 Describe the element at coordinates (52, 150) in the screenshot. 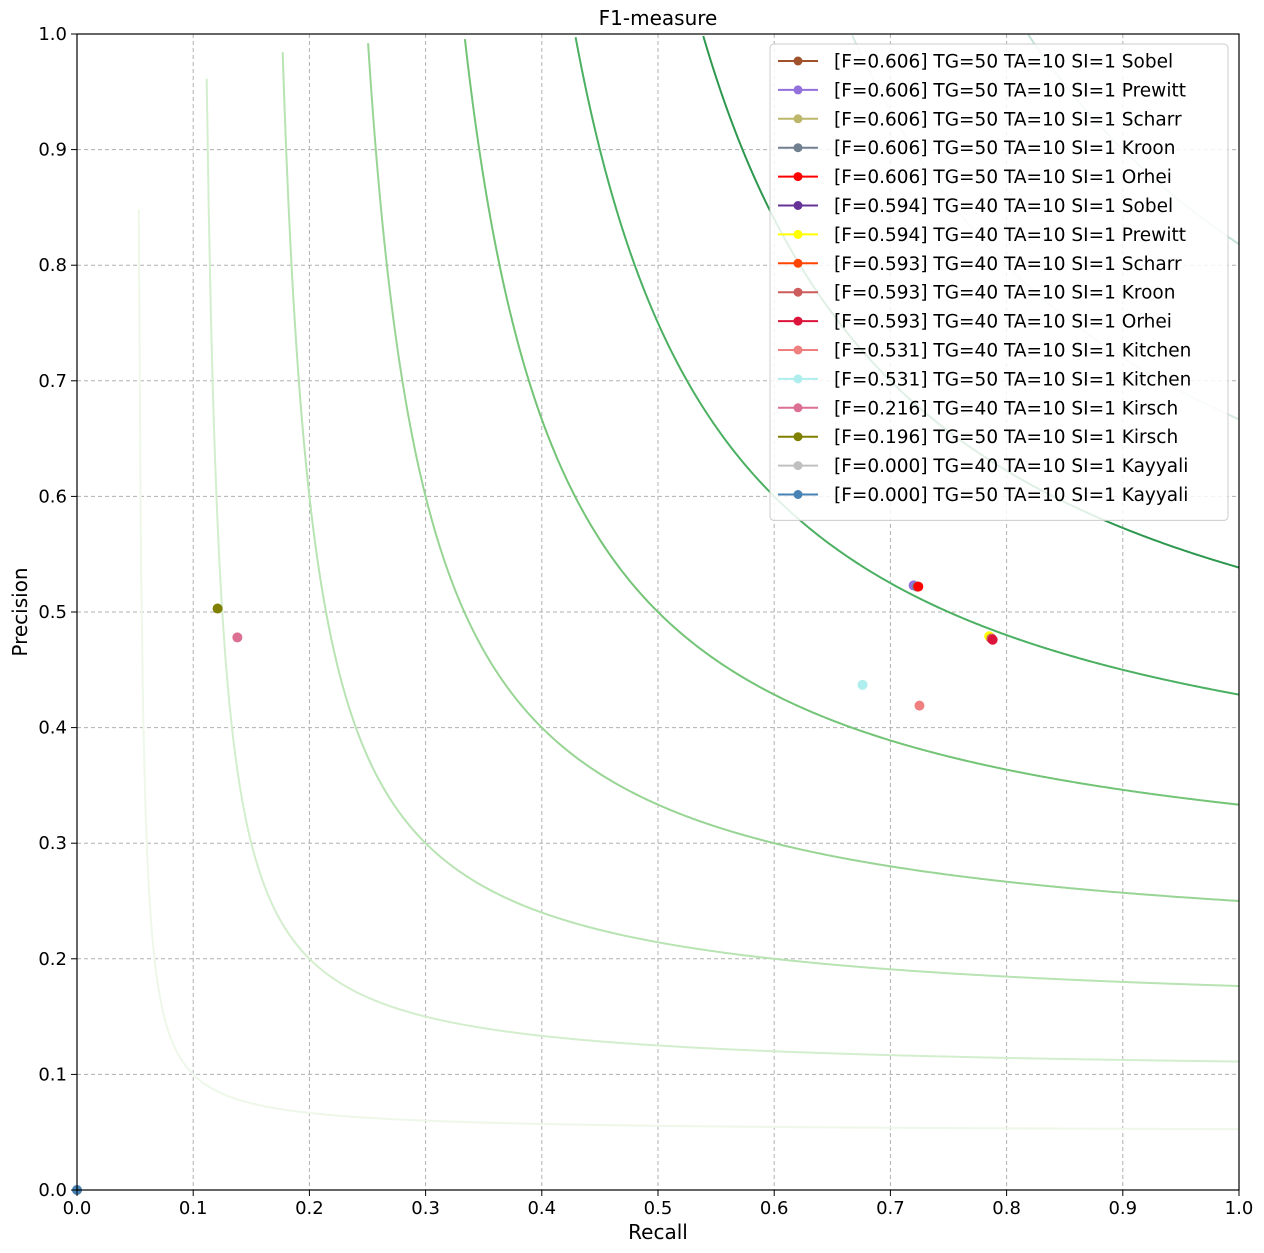

I see `y-tick-label: 0.9` at that location.